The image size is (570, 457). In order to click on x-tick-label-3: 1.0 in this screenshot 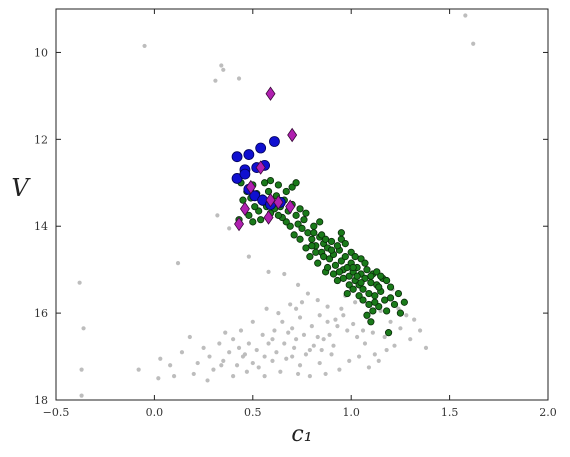, I will do `click(351, 412)`.